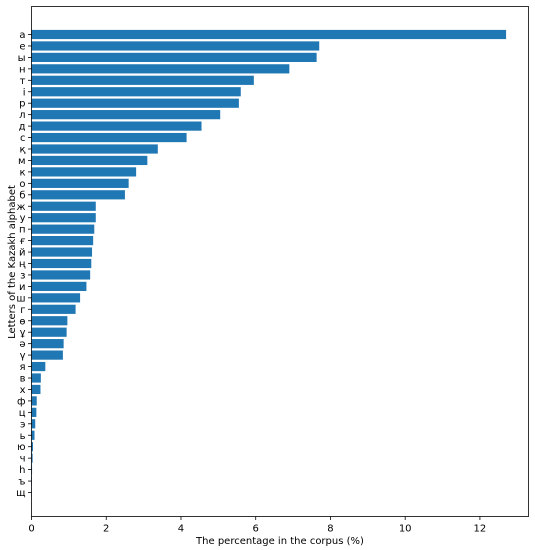  What do you see at coordinates (23, 333) in the screenshot?
I see `y-tick-label: ұ` at bounding box center [23, 333].